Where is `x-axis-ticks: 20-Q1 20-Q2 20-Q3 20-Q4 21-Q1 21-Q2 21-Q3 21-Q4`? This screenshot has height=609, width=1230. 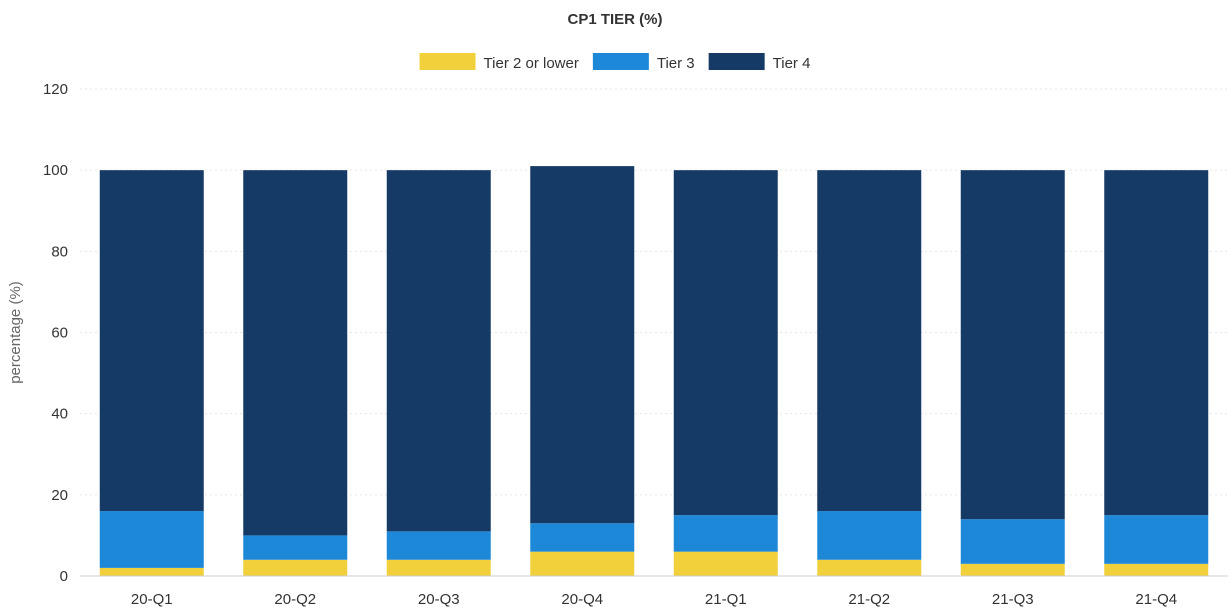 x-axis-ticks: 20-Q1 20-Q2 20-Q3 20-Q4 21-Q1 21-Q2 21-Q3 21-Q4 is located at coordinates (654, 599).